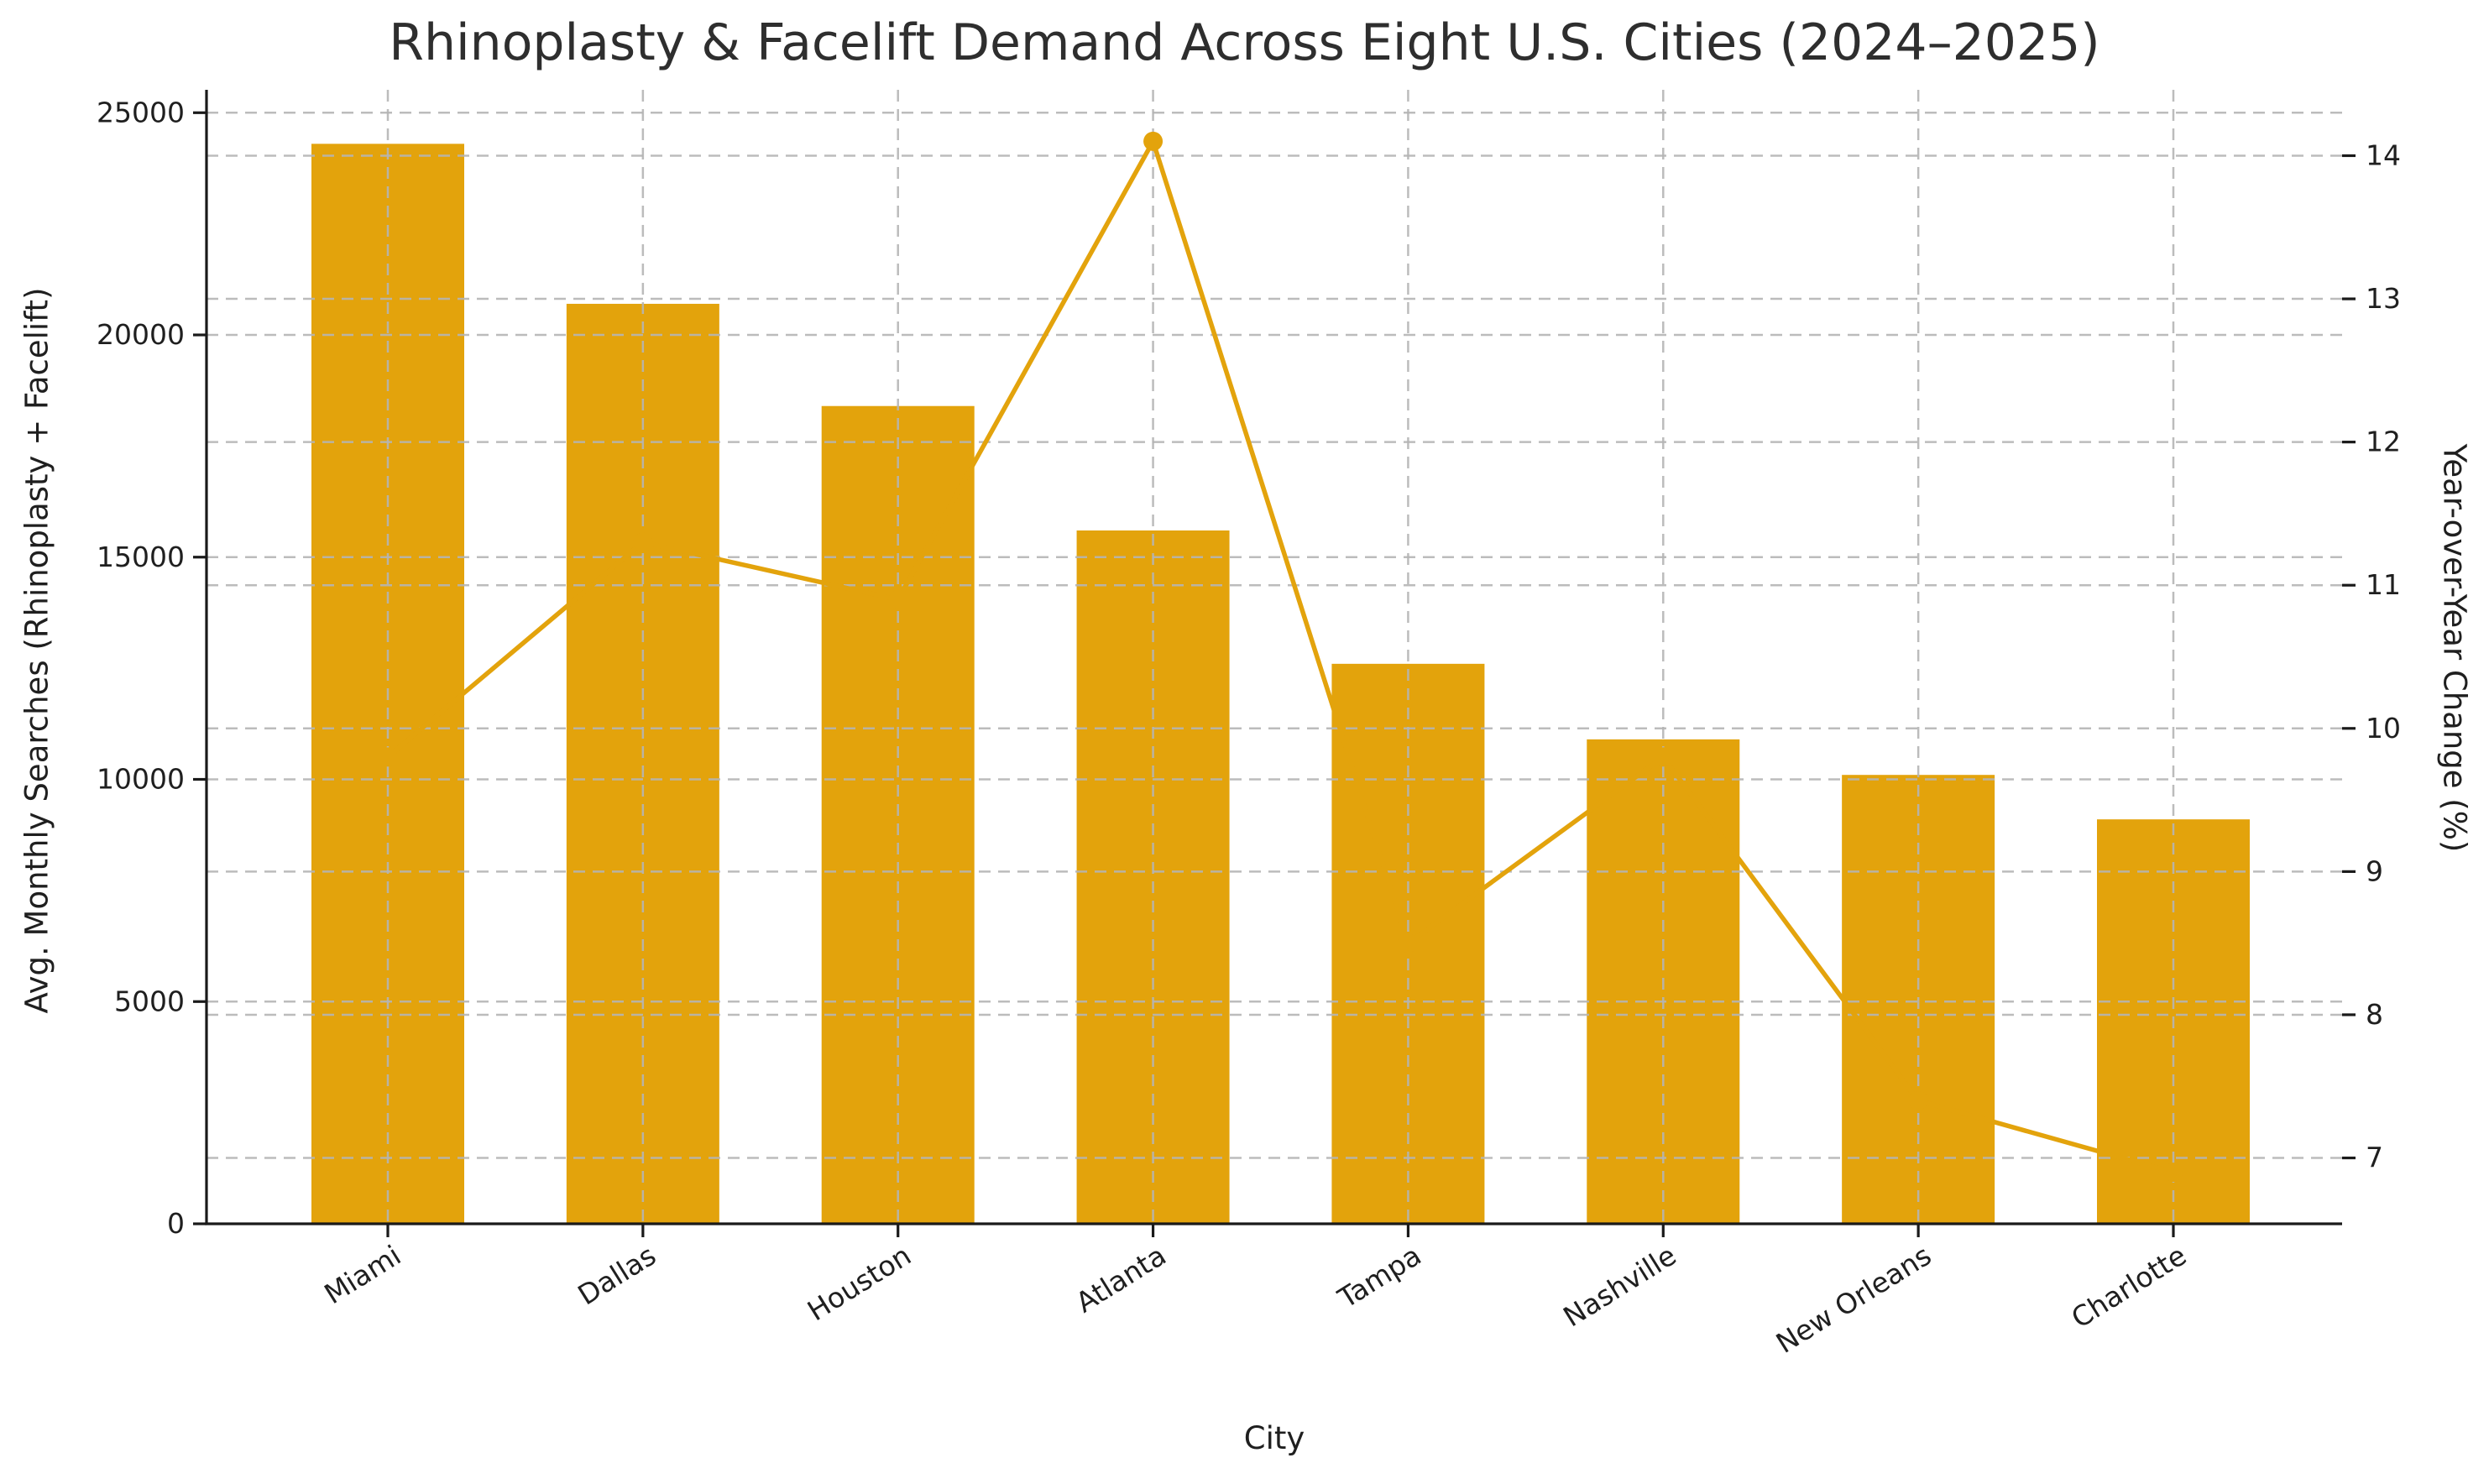  What do you see at coordinates (1619, 1286) in the screenshot?
I see `x-tick-label-nashville: Nashville` at bounding box center [1619, 1286].